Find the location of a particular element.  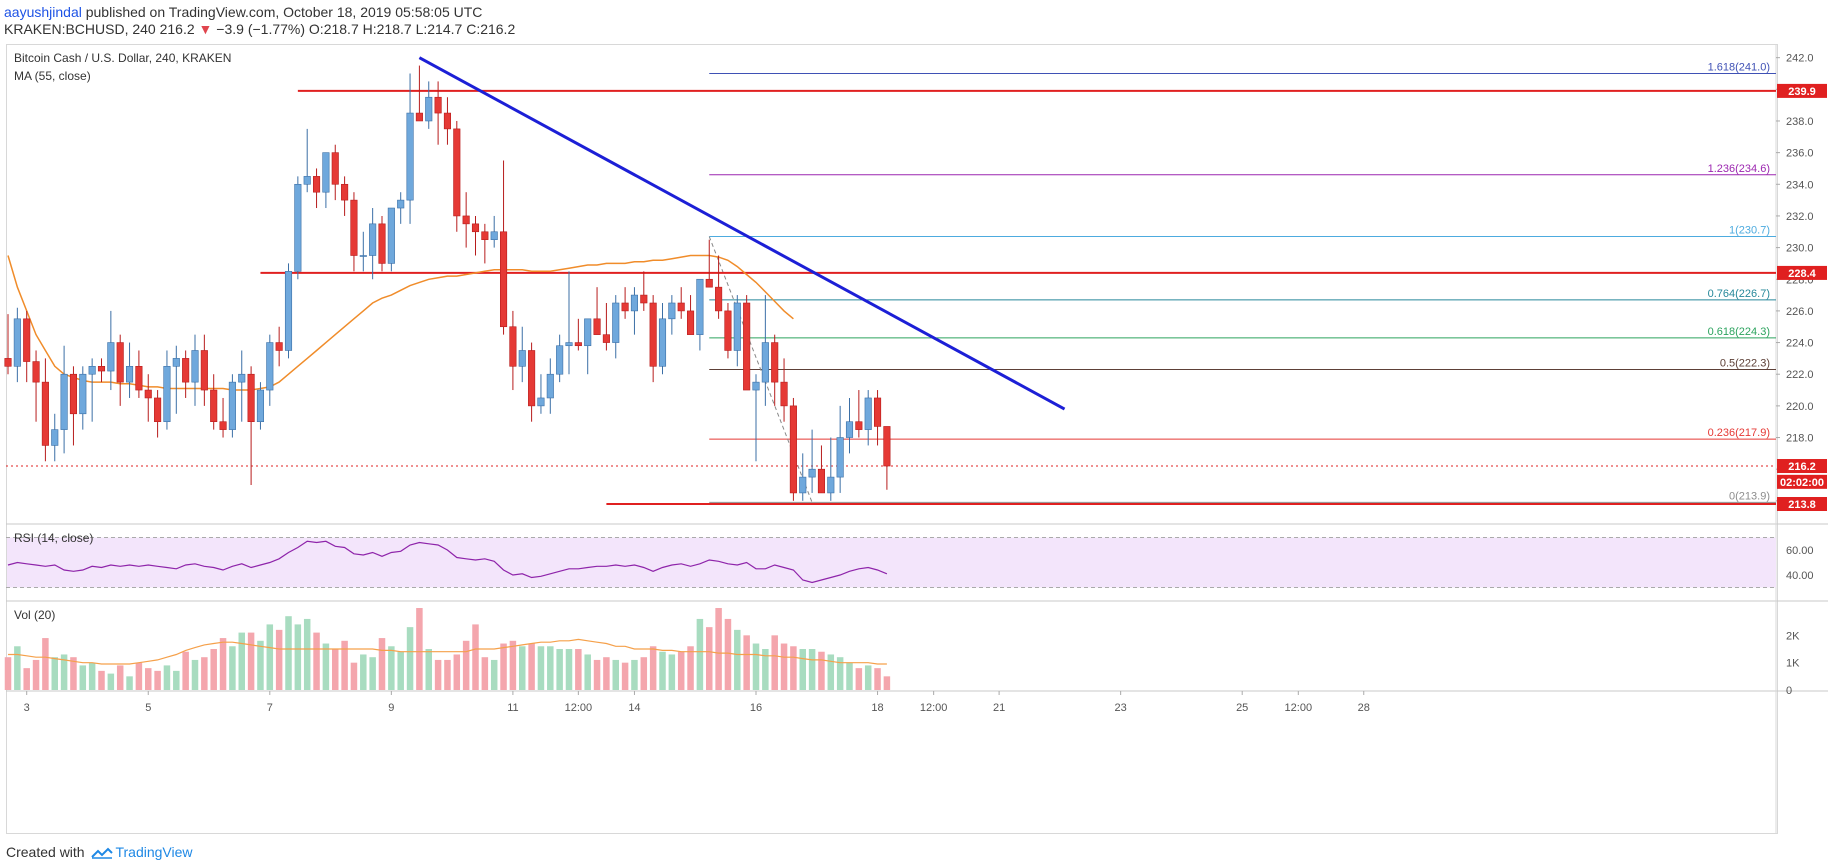

low-value: 214.7 is located at coordinates (445, 29).